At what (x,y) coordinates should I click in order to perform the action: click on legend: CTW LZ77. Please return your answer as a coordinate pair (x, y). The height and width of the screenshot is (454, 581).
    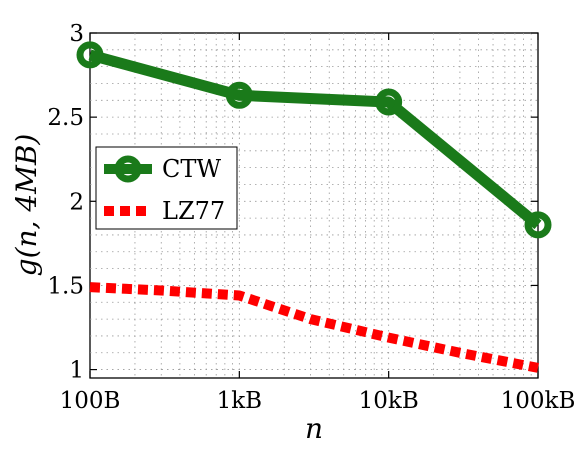
    Looking at the image, I should click on (166, 188).